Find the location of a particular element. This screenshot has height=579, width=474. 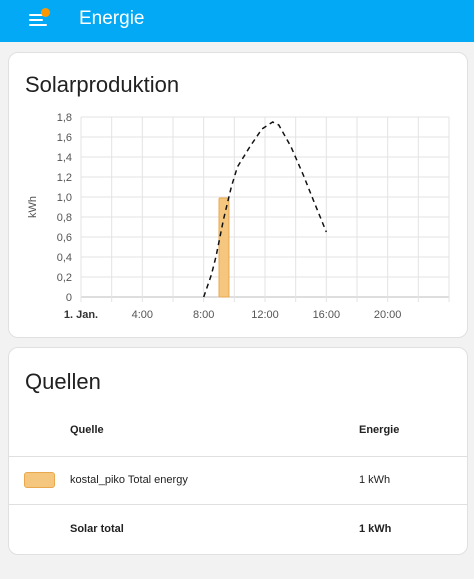

column-header-energy: Energie is located at coordinates (379, 430).